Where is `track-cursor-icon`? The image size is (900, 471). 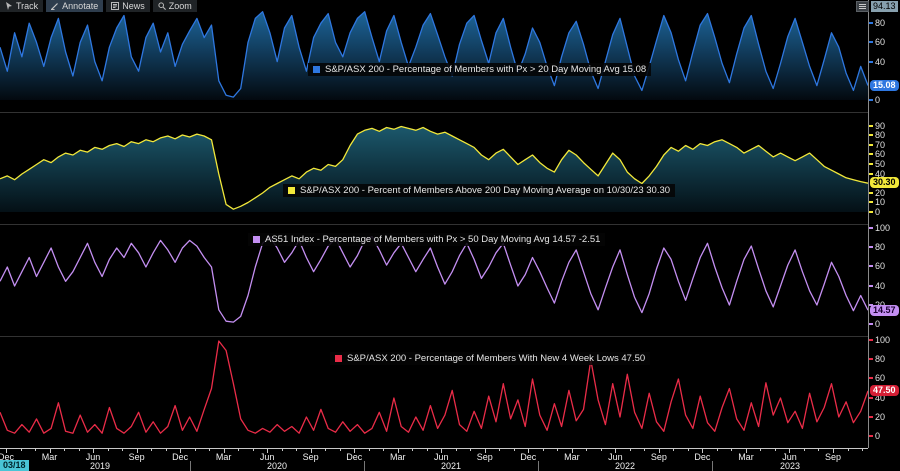
track-cursor-icon is located at coordinates (9, 6).